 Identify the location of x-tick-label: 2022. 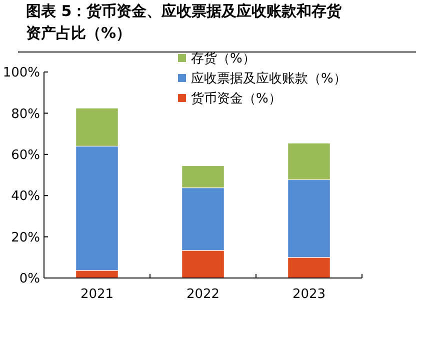
(203, 294).